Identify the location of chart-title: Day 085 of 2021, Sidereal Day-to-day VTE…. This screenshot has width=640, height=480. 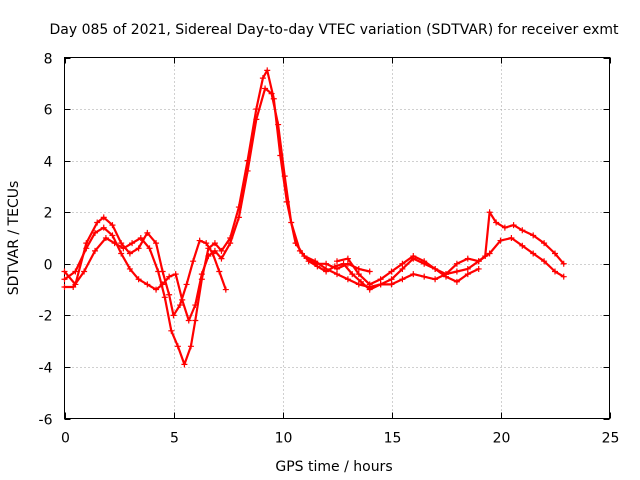
(335, 30).